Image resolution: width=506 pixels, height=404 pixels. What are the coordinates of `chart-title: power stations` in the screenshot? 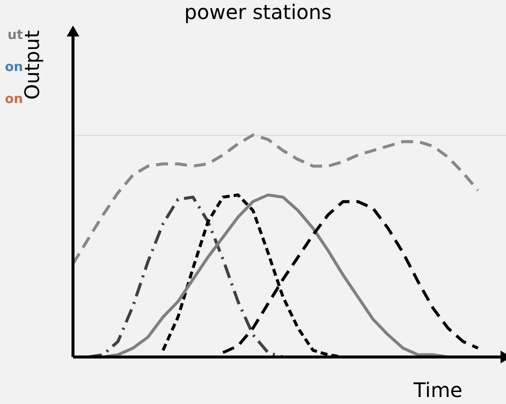 It's located at (258, 12).